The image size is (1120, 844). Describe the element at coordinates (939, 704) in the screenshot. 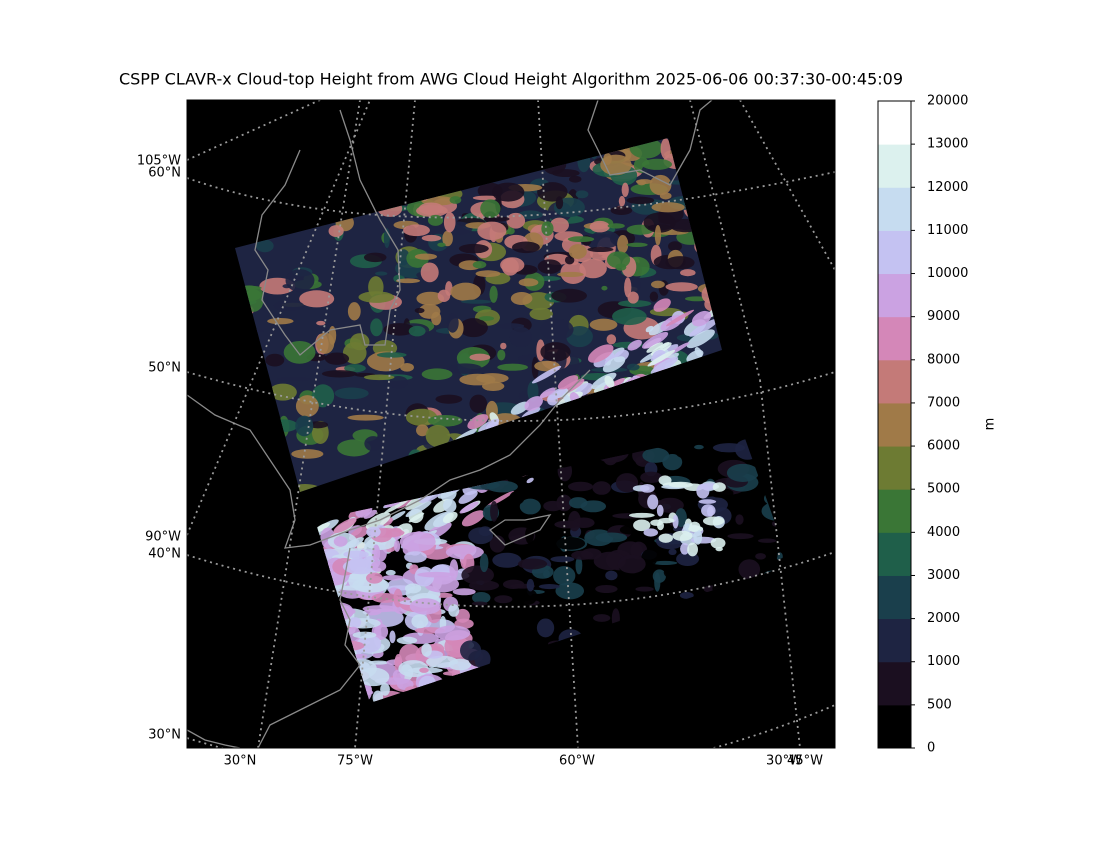

I see `colorbar-tick-label: 500` at that location.